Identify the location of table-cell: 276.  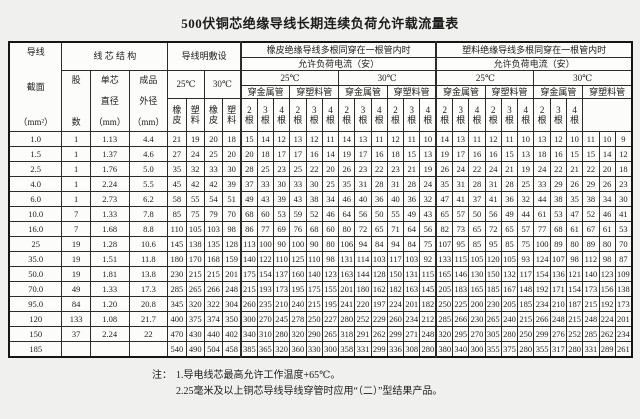
(558, 334).